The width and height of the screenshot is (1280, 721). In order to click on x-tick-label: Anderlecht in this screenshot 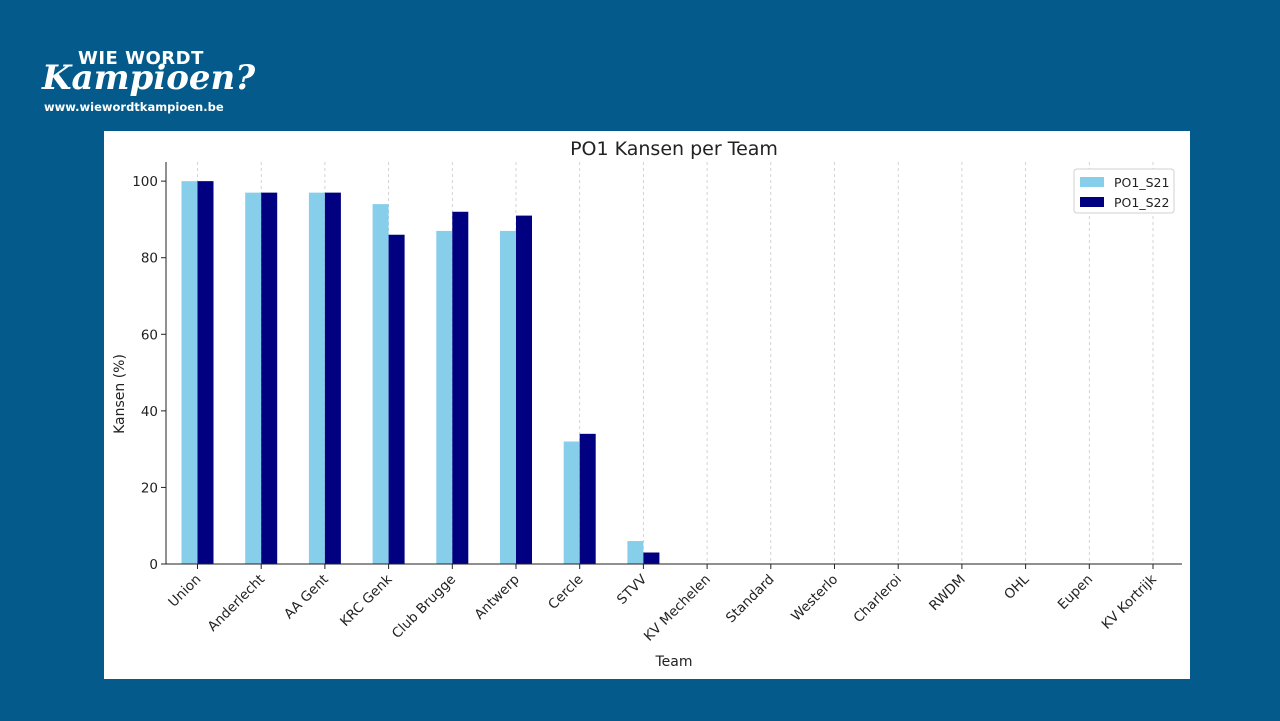, I will do `click(236, 603)`.